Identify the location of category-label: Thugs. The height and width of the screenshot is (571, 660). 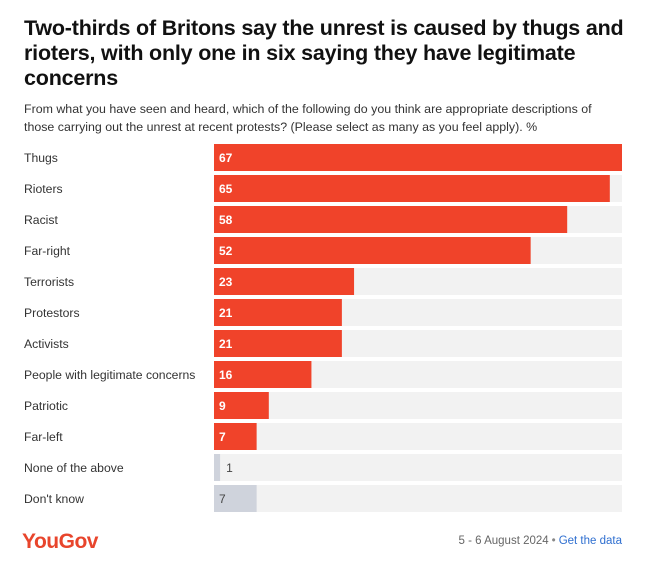
(41, 158).